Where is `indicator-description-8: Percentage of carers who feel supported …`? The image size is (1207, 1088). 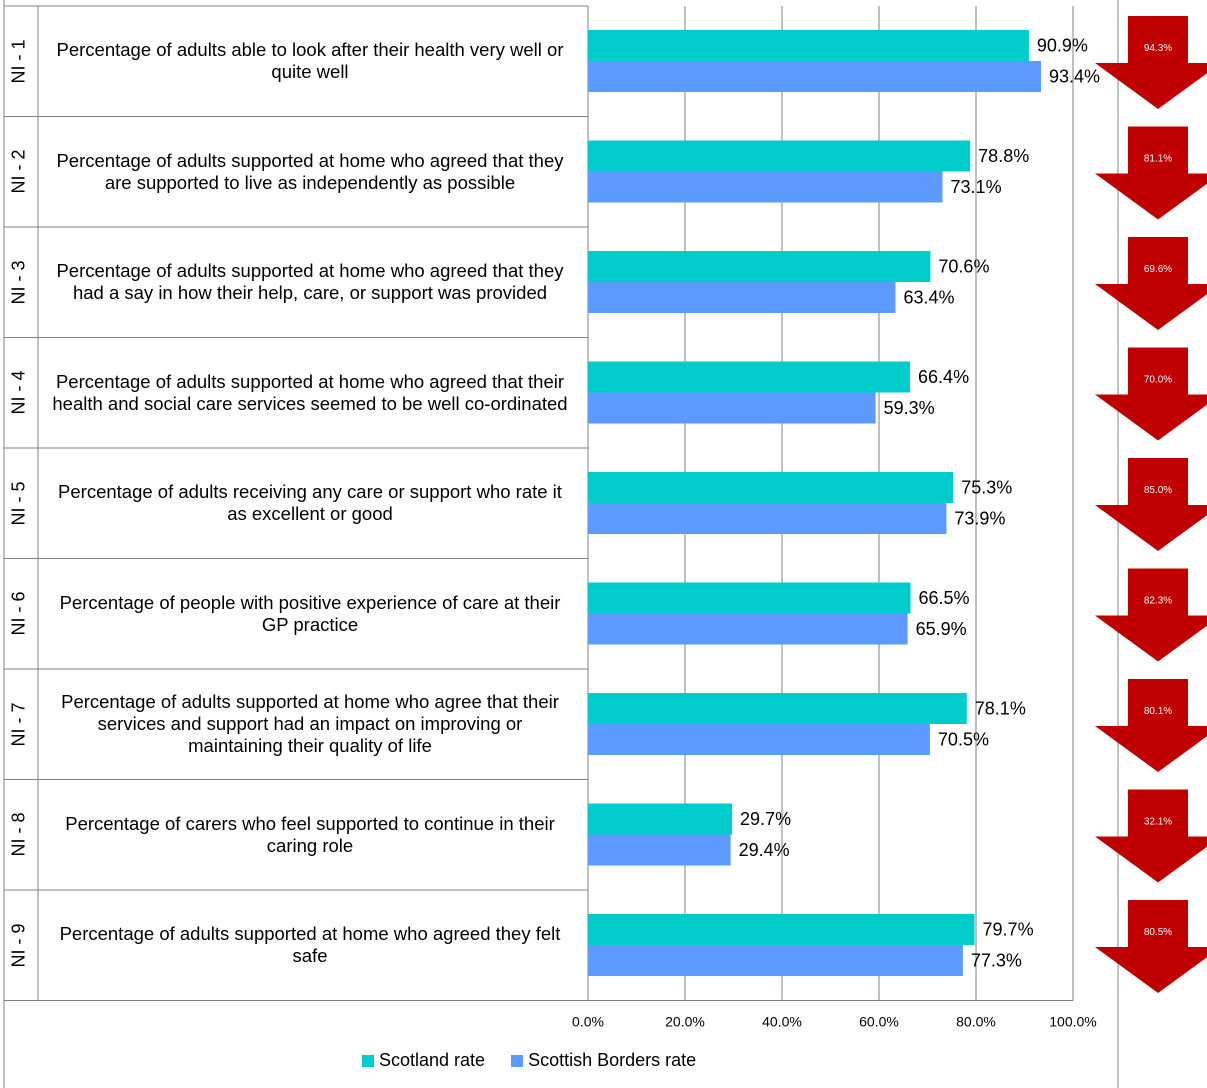
indicator-description-8: Percentage of carers who feel supported … is located at coordinates (309, 835).